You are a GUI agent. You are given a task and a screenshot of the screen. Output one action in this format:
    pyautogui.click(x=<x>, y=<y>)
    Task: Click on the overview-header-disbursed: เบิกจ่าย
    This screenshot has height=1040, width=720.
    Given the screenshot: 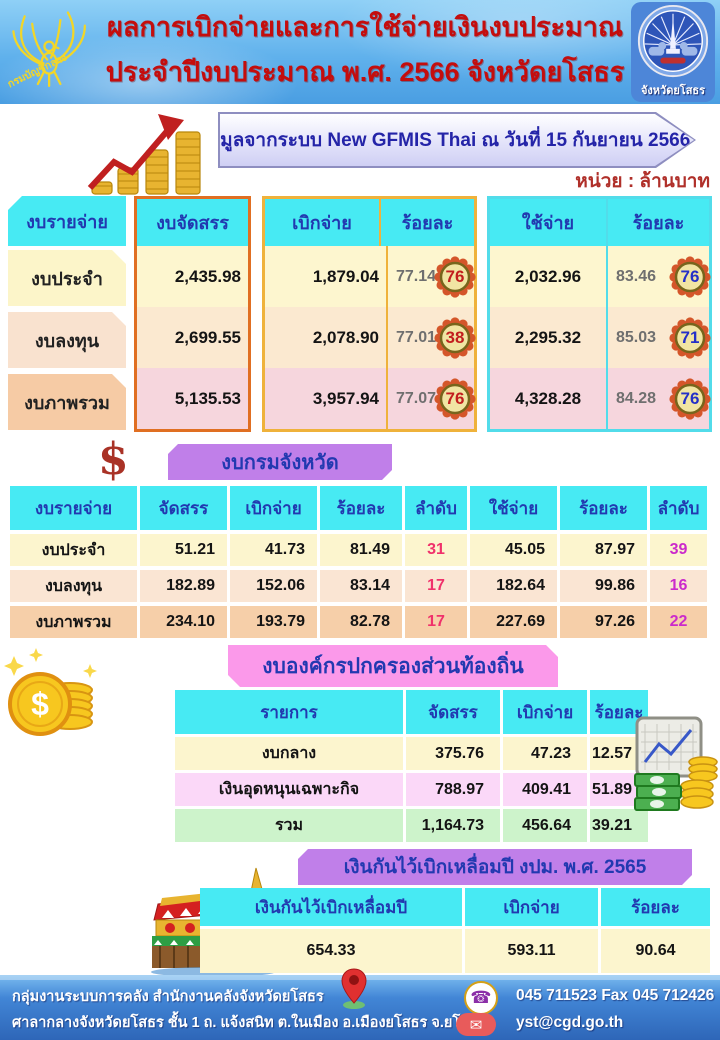 What is the action you would take?
    pyautogui.click(x=322, y=223)
    